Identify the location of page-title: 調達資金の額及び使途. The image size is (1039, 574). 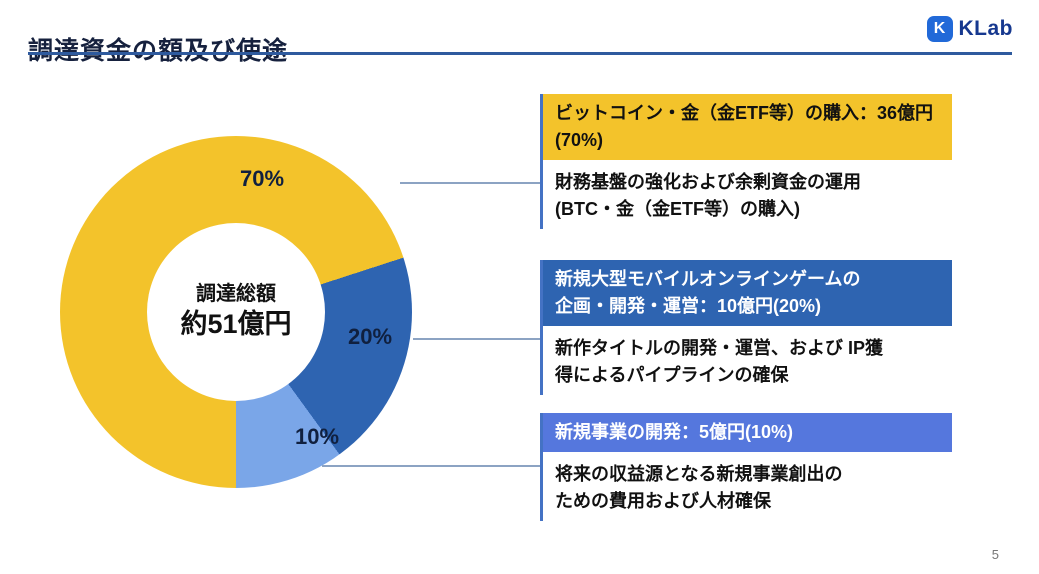
(158, 50).